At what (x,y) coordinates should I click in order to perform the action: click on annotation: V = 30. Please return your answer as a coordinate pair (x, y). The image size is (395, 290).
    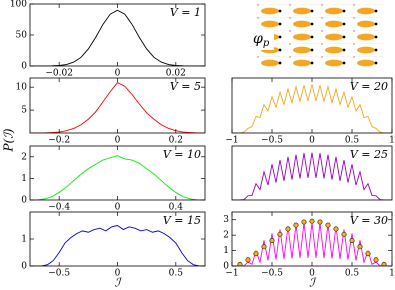
    Looking at the image, I should click on (369, 220).